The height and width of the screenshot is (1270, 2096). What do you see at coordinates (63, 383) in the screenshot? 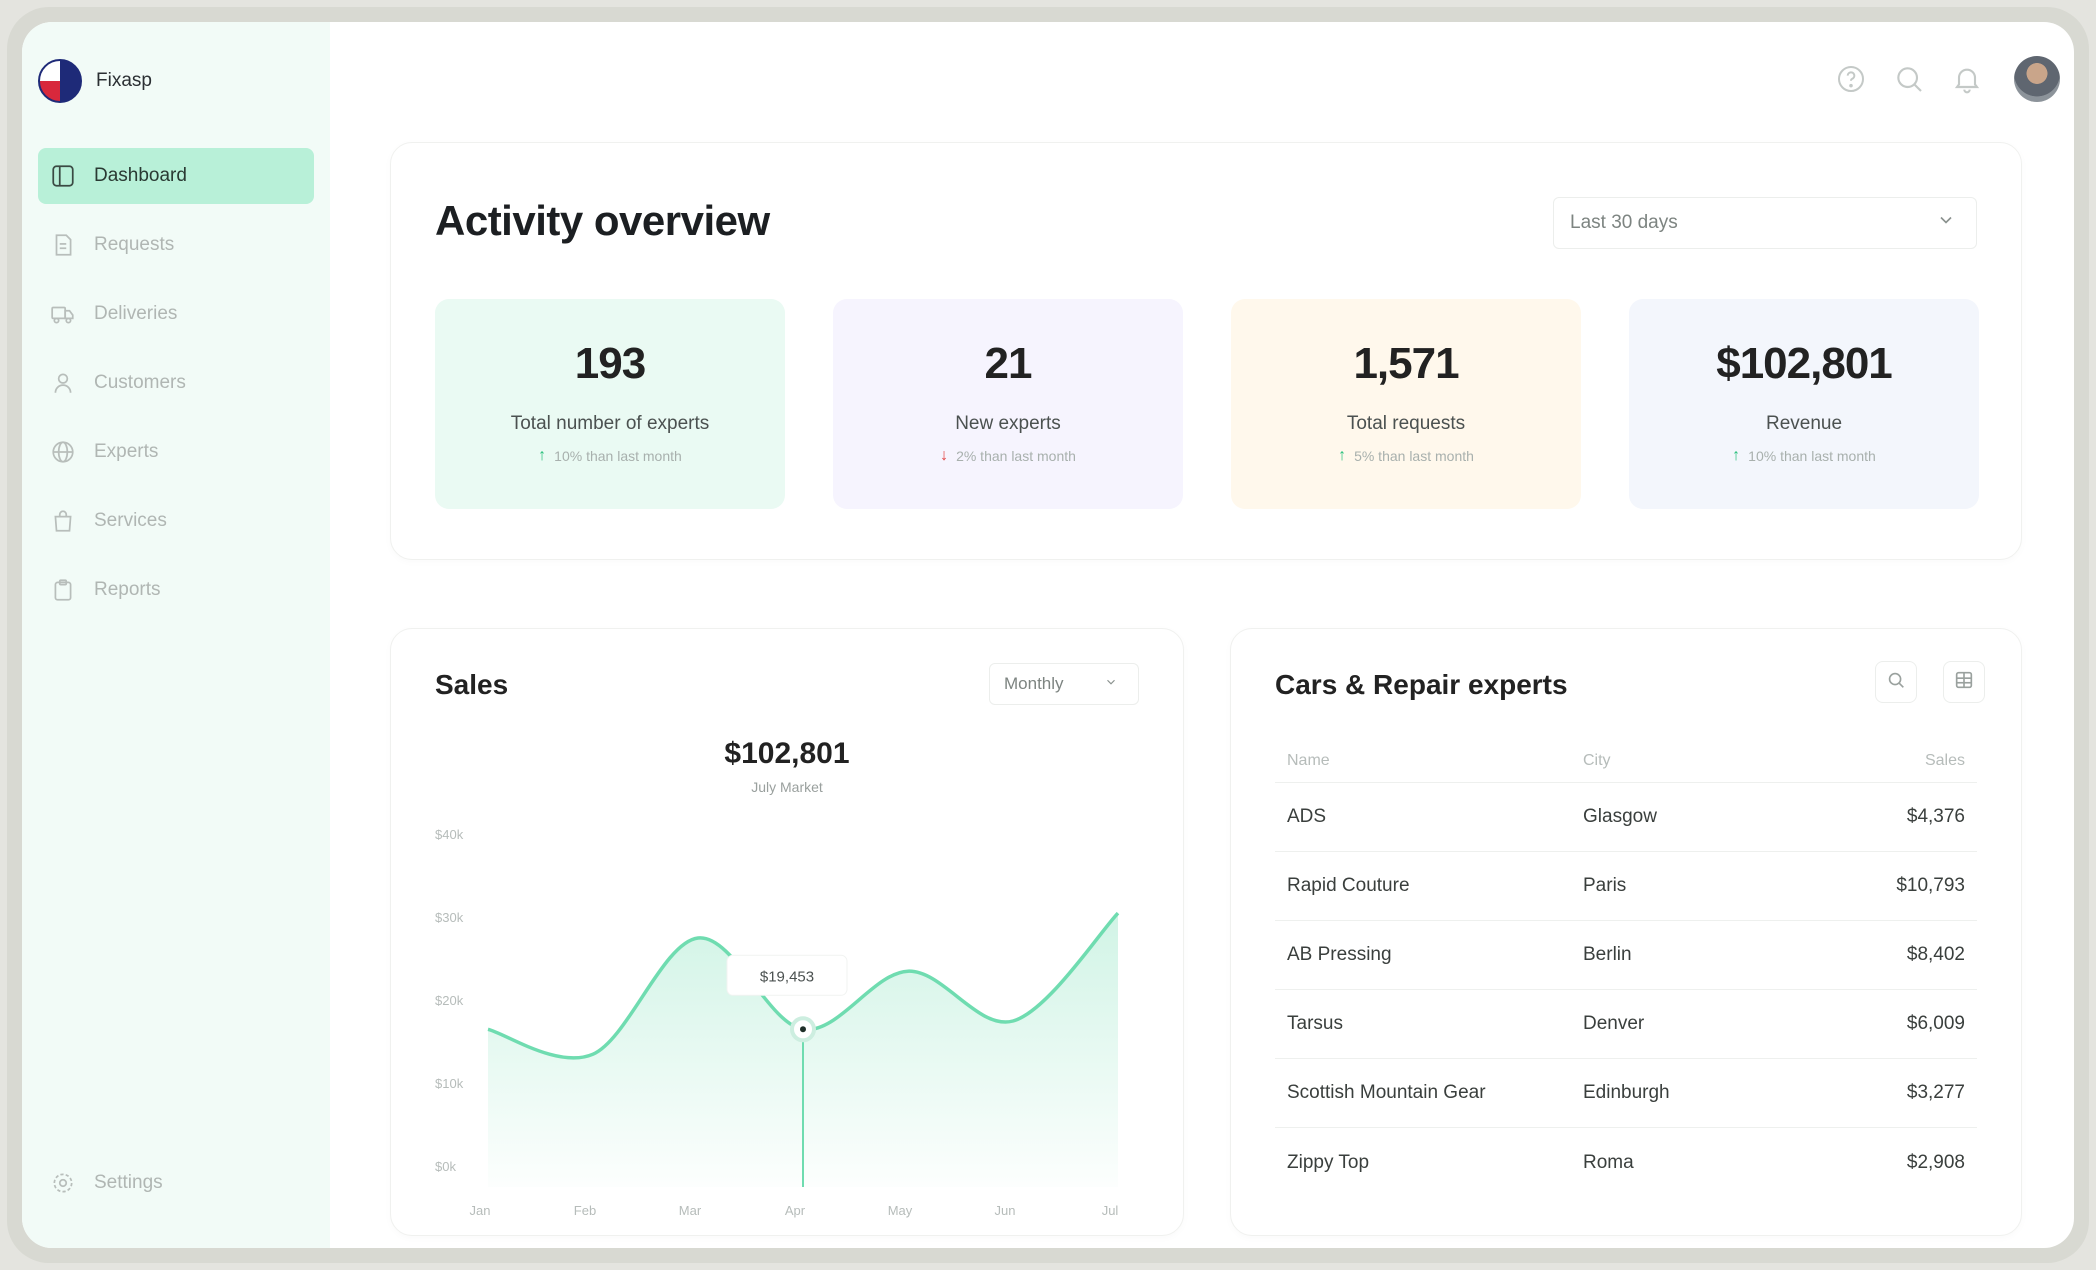
I see `person-icon` at bounding box center [63, 383].